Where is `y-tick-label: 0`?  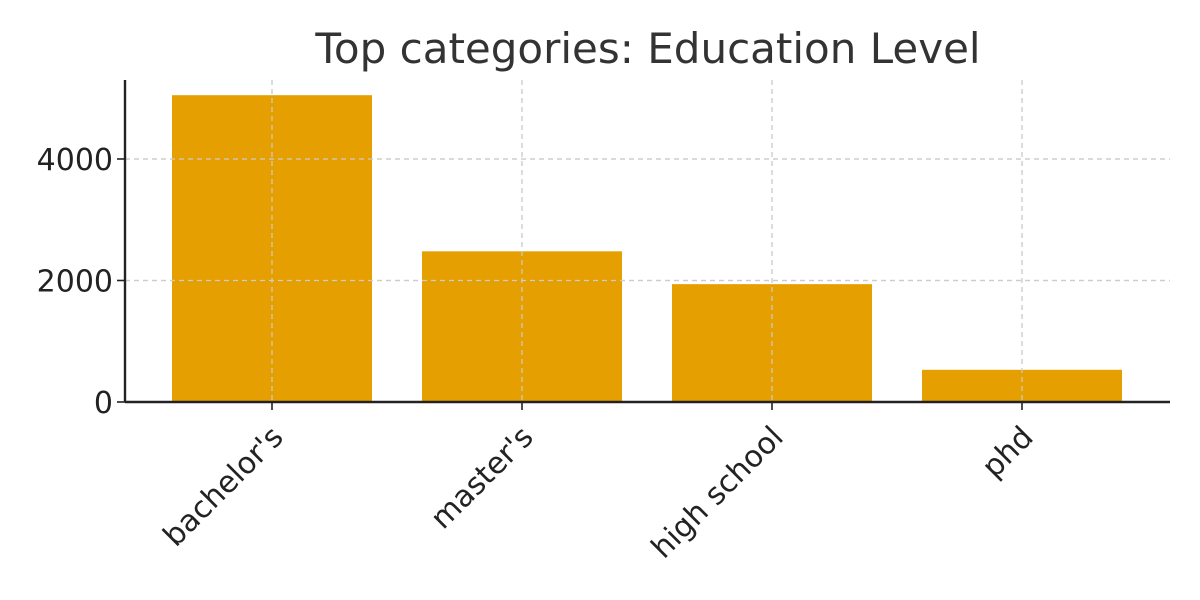 y-tick-label: 0 is located at coordinates (103, 403).